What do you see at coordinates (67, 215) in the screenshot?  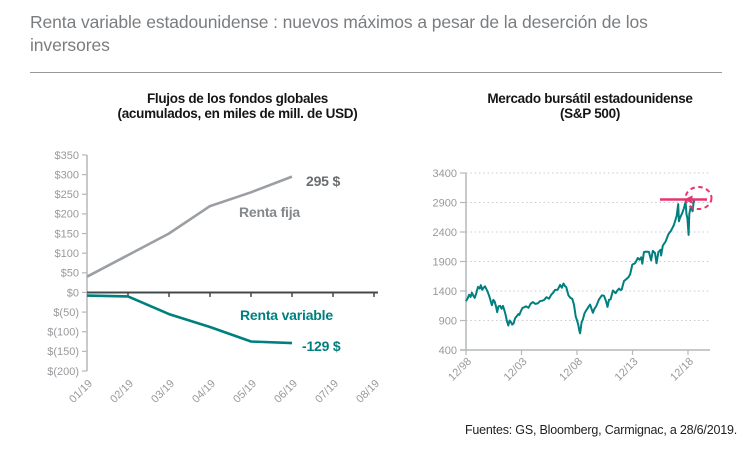 I see `left-y-tick-label: $200` at bounding box center [67, 215].